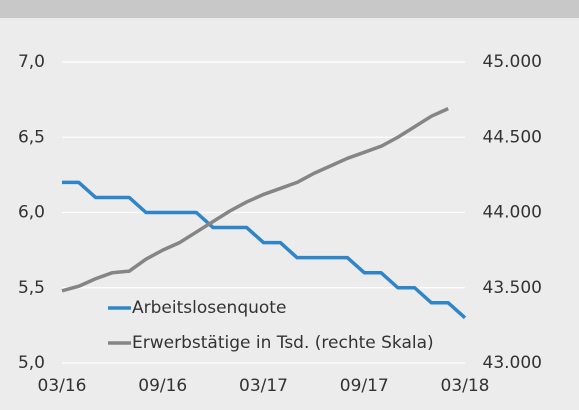 The width and height of the screenshot is (579, 410). Describe the element at coordinates (512, 288) in the screenshot. I see `y2-tick-label: 43.500` at that location.